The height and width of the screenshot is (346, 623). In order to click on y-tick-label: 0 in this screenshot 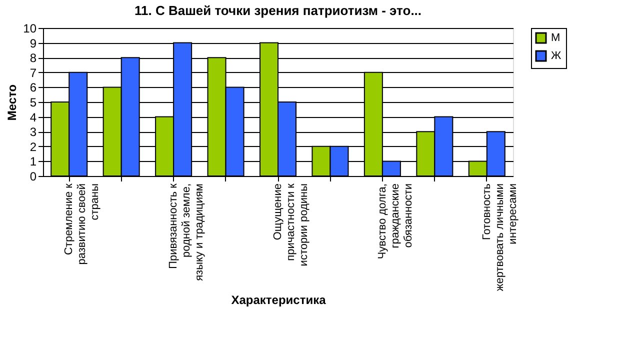, I will do `click(33, 177)`.